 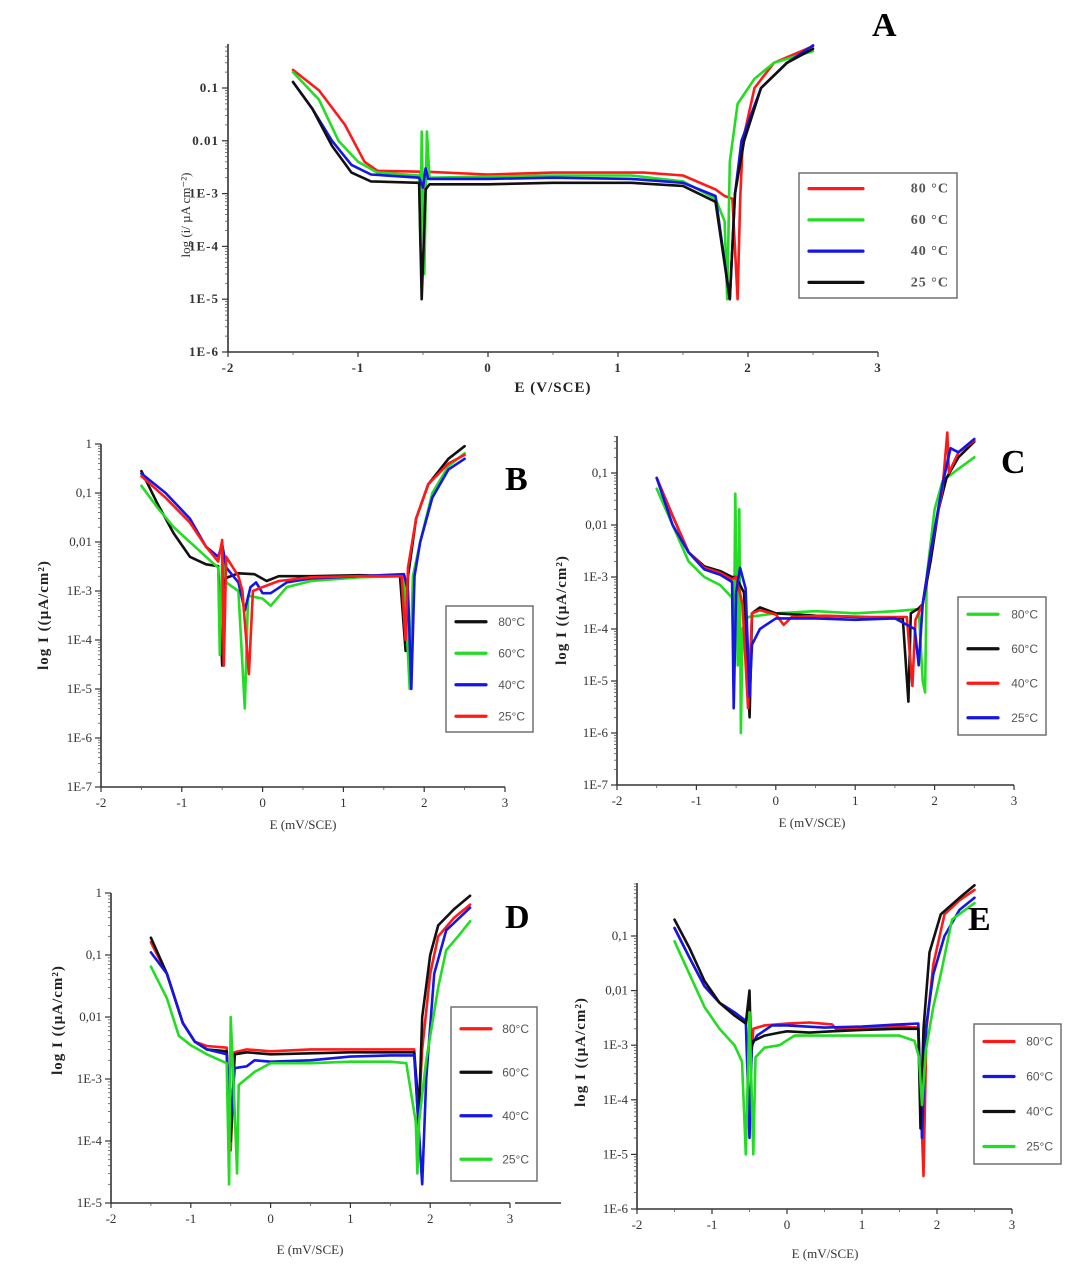 What do you see at coordinates (930, 220) in the screenshot?
I see `legend-label: 60 °C` at bounding box center [930, 220].